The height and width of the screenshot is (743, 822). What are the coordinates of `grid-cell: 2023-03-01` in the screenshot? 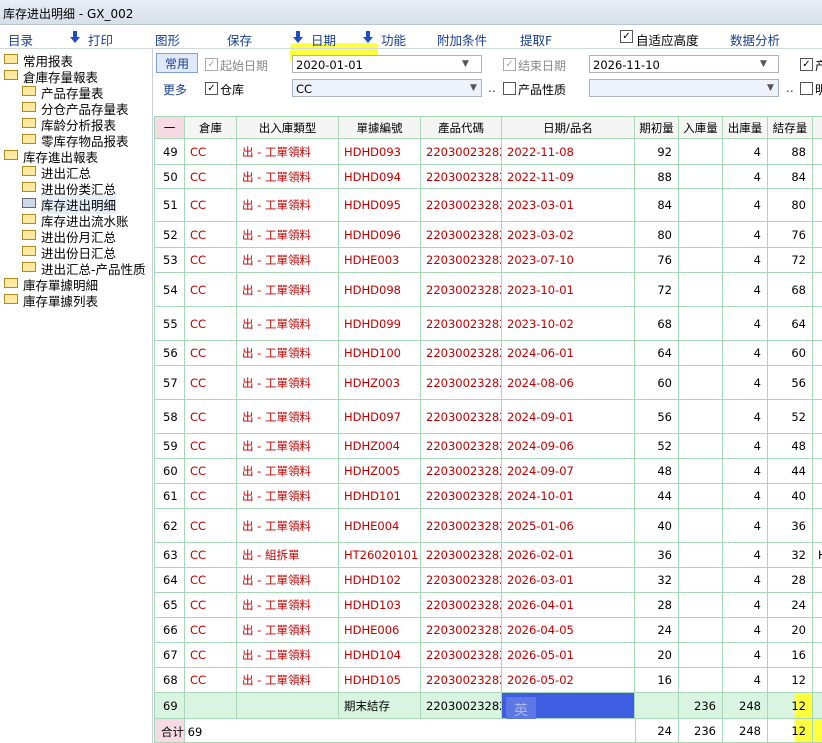 It's located at (568, 205).